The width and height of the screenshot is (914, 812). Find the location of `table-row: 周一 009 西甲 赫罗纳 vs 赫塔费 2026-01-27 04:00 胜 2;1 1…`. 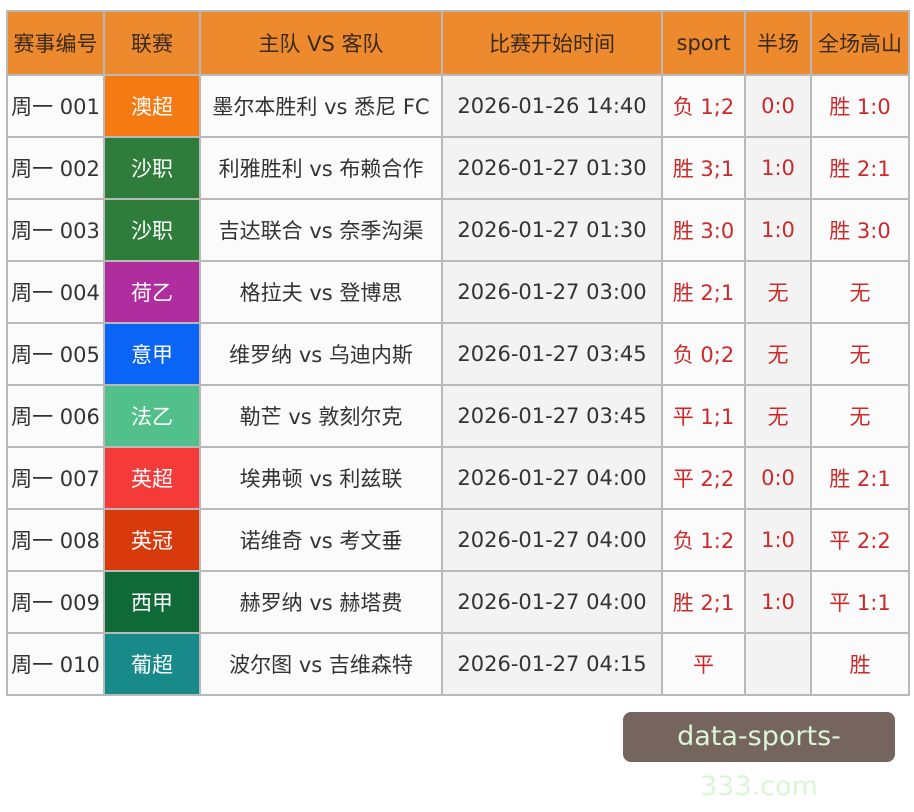

table-row: 周一 009 西甲 赫罗纳 vs 赫塔费 2026-01-27 04:00 胜 2;1 1… is located at coordinates (458, 602).